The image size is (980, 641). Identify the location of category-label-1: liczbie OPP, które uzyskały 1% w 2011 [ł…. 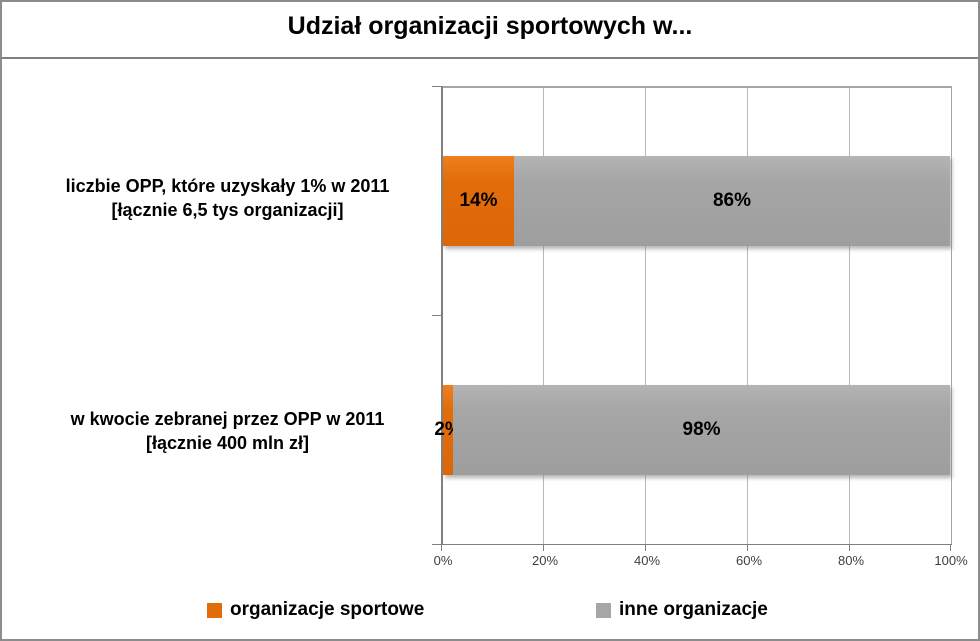
(227, 198).